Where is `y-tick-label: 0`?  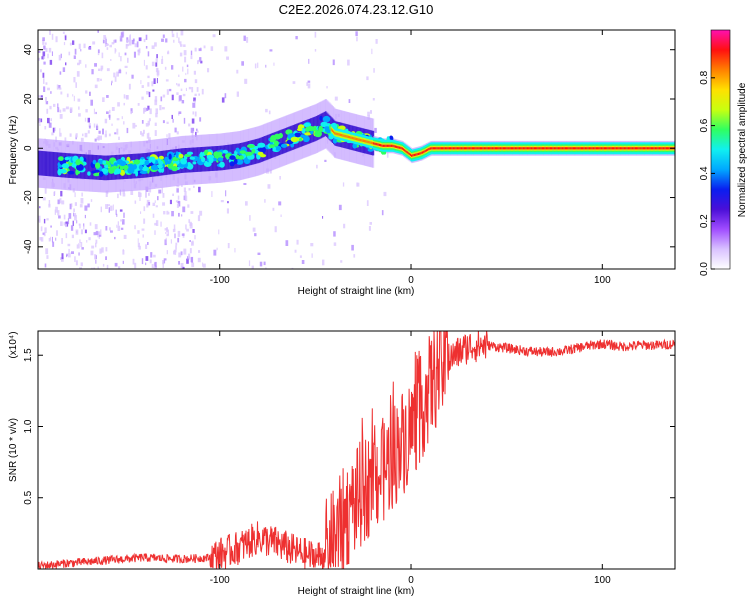
y-tick-label: 0 is located at coordinates (28, 148).